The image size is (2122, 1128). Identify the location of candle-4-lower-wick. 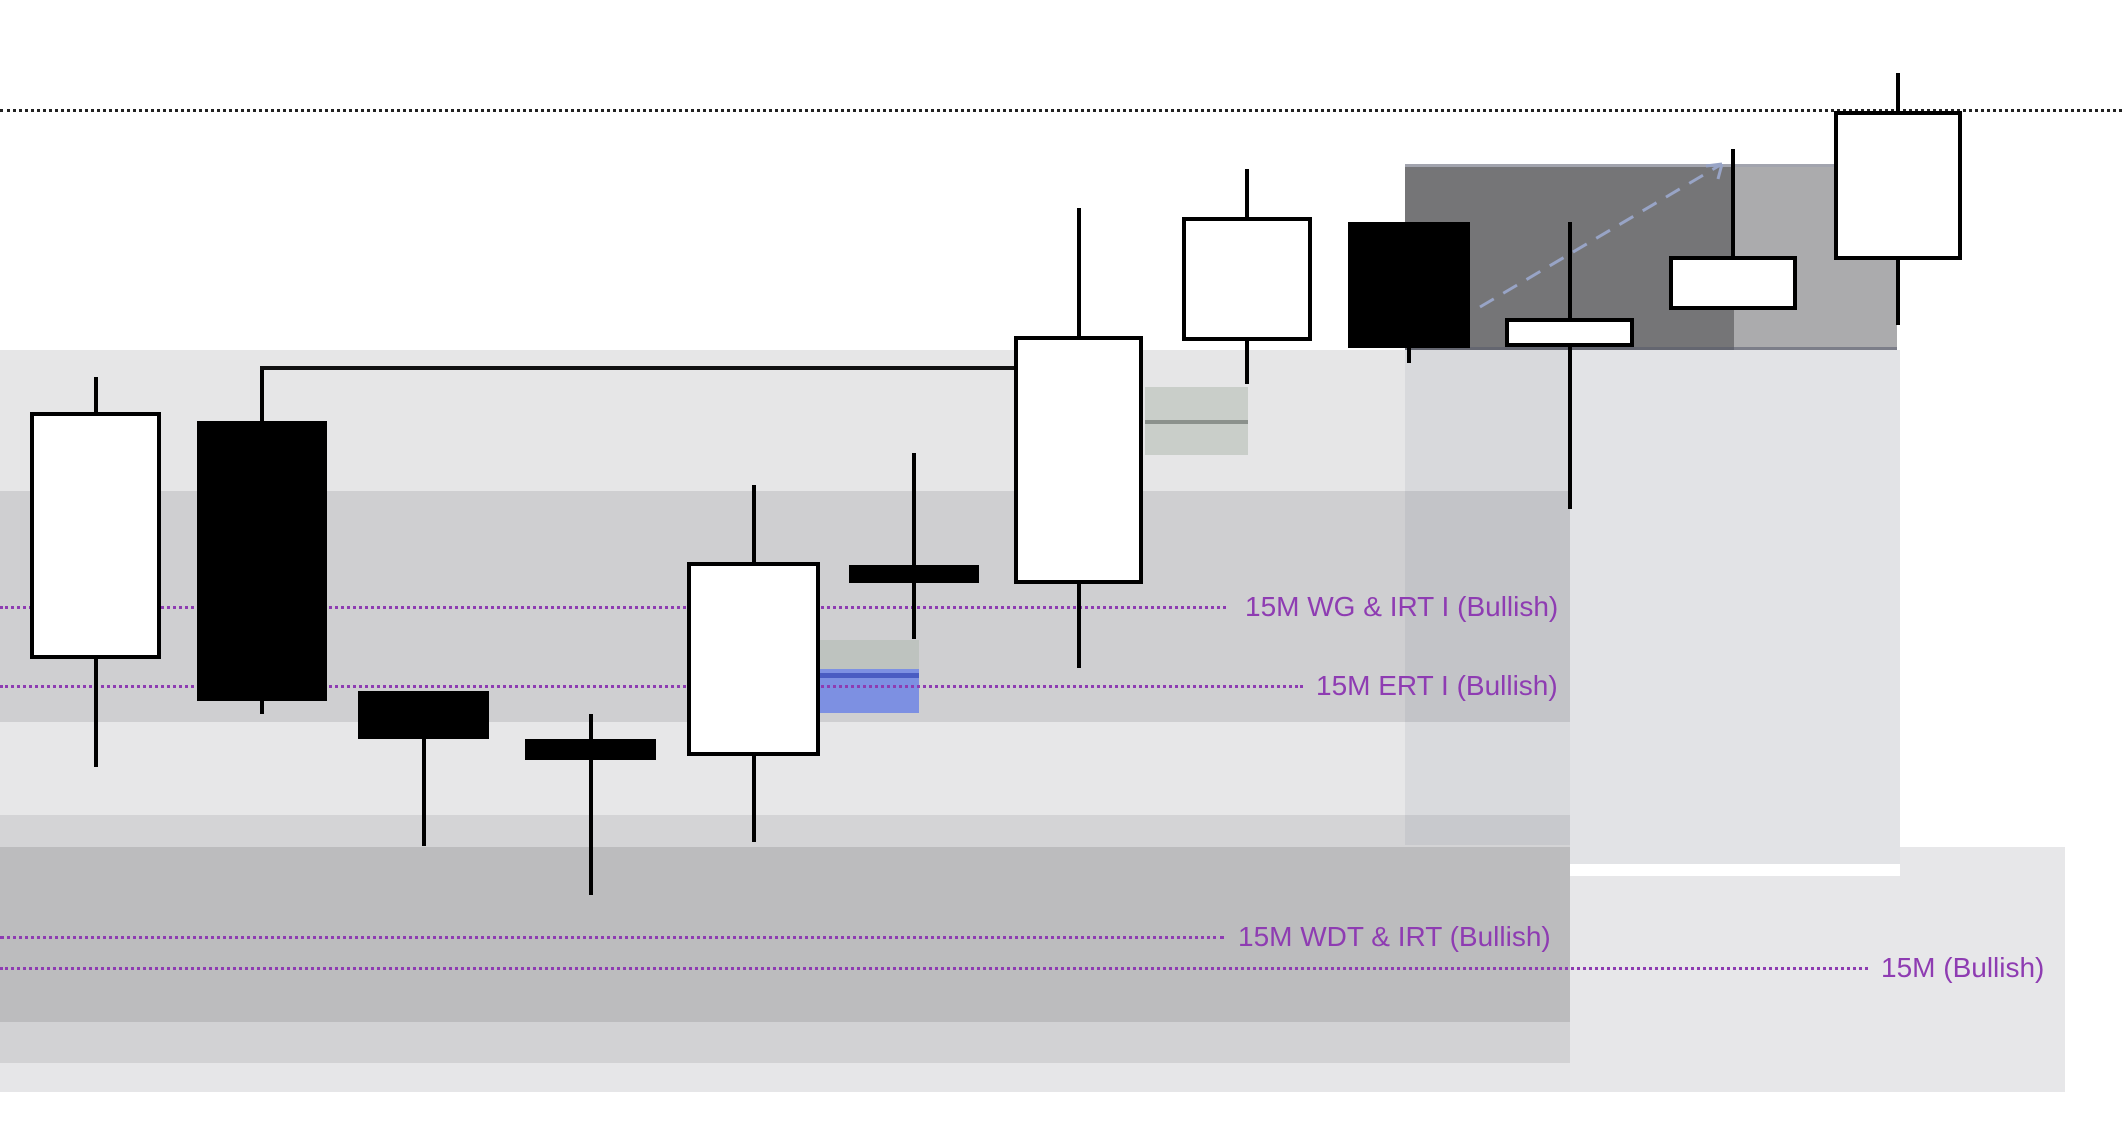
(591, 827).